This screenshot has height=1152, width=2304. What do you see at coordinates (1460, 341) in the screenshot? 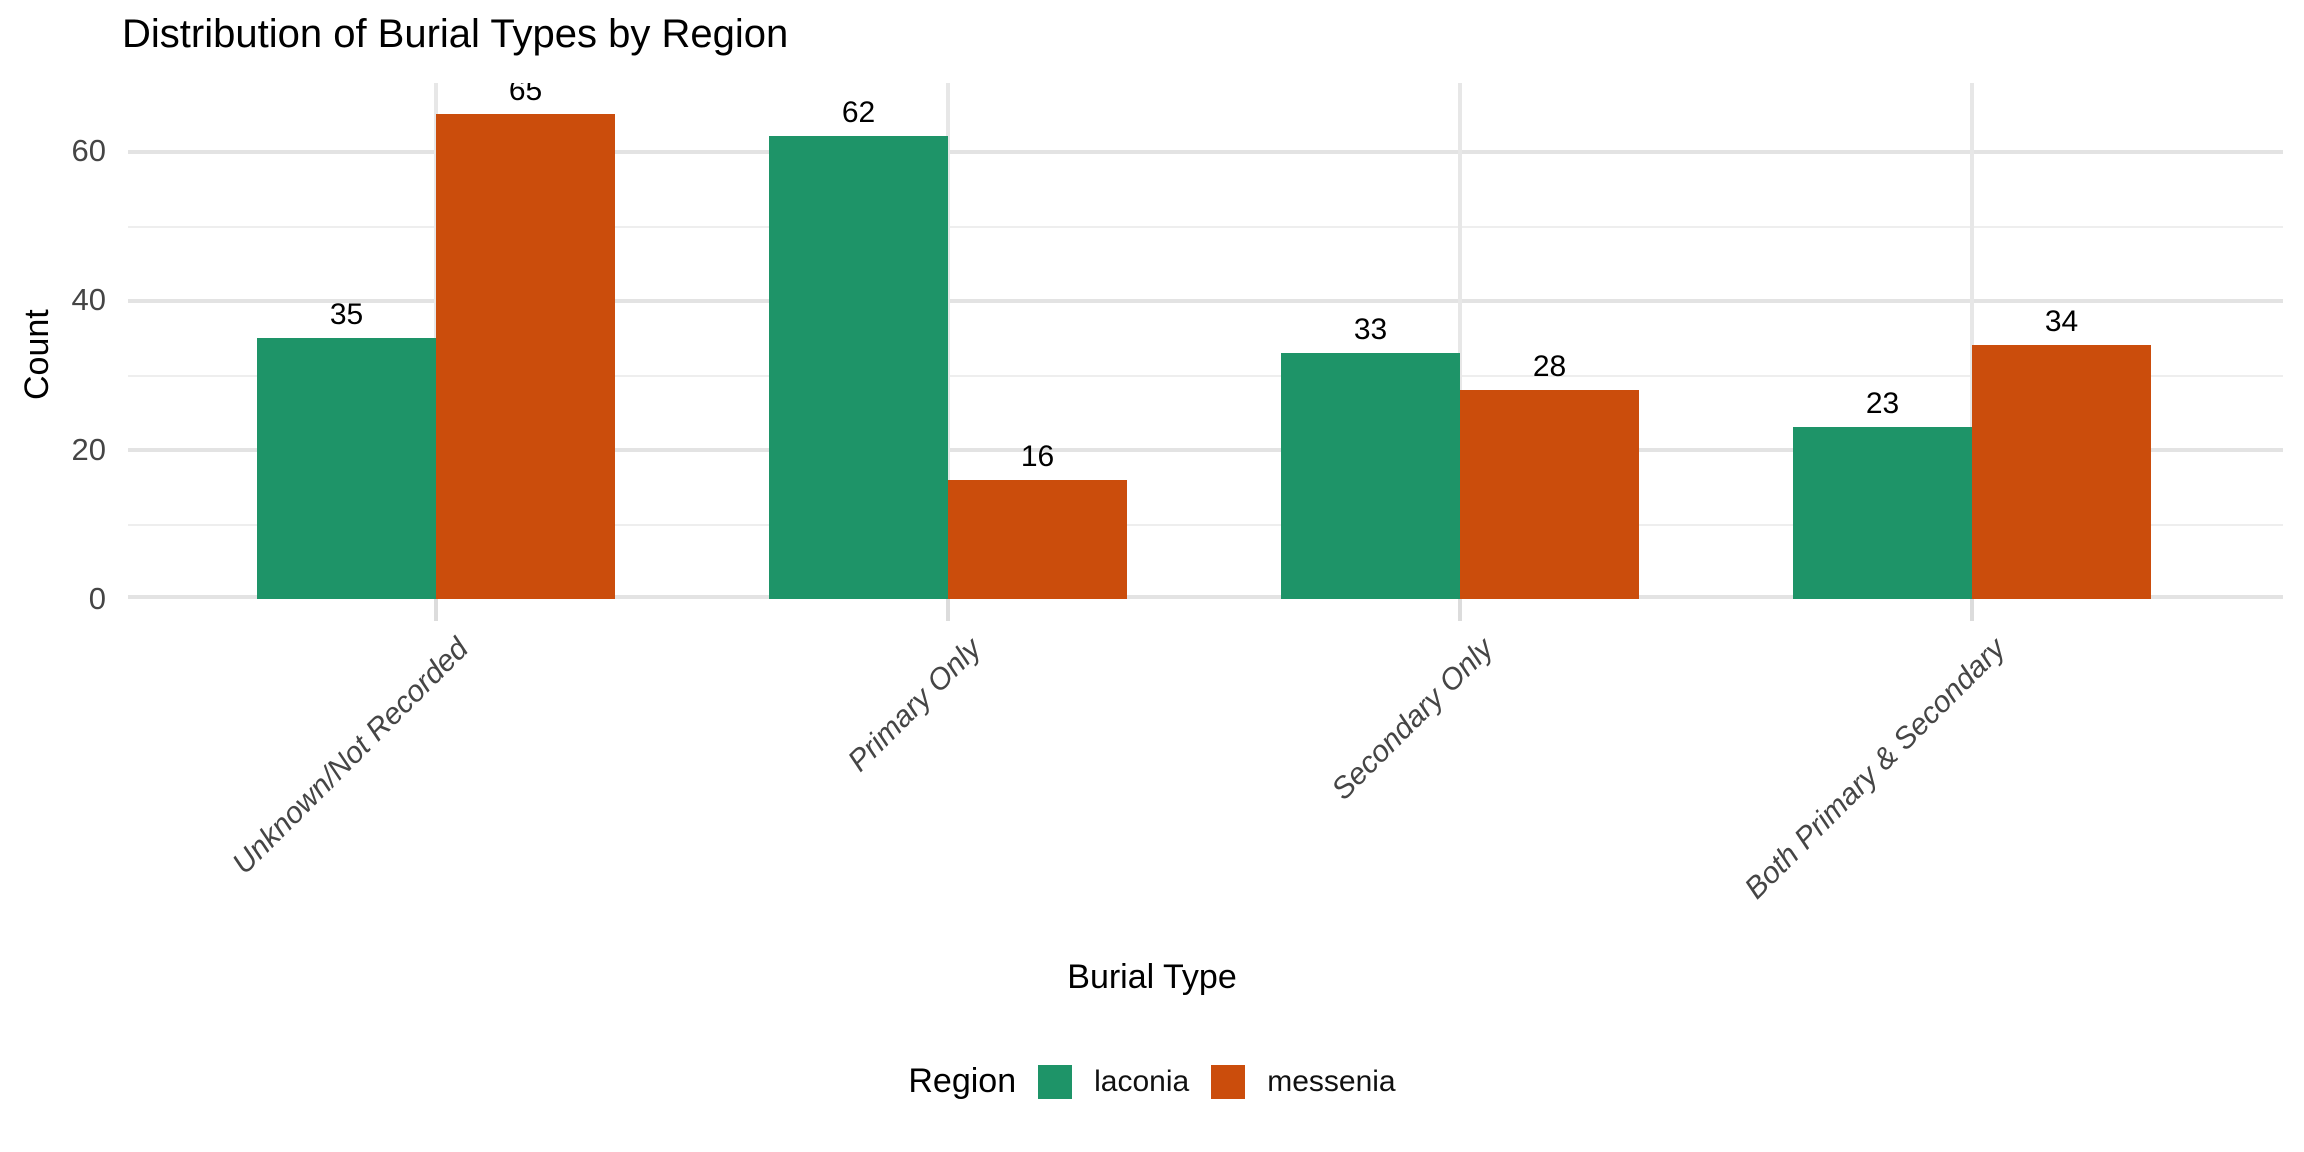
I see `gridline-x-cat3` at bounding box center [1460, 341].